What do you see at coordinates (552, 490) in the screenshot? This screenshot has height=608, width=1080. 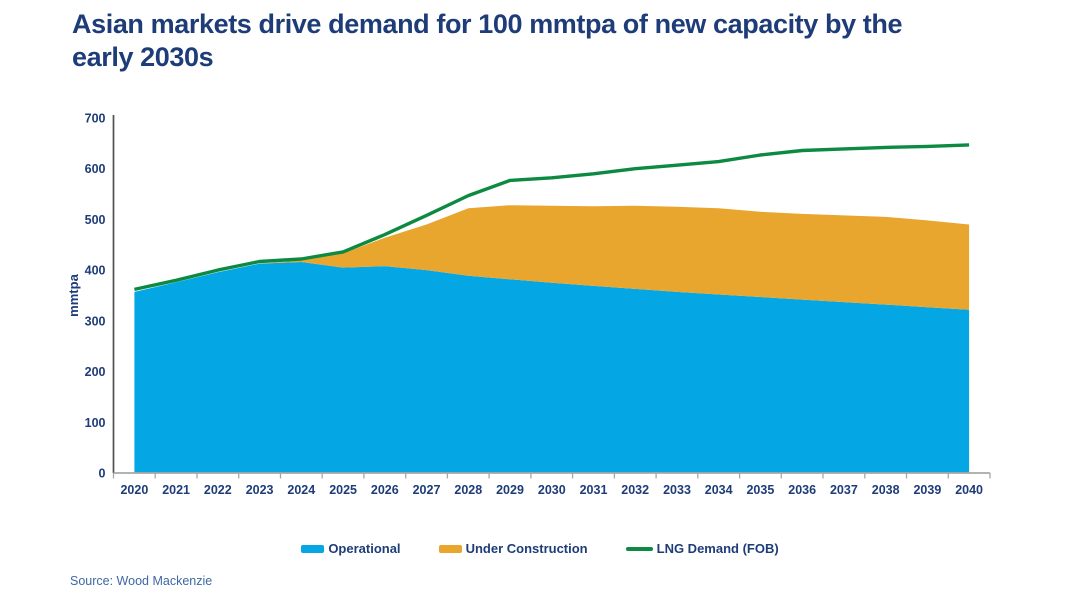 I see `x-tick-label: 2030` at bounding box center [552, 490].